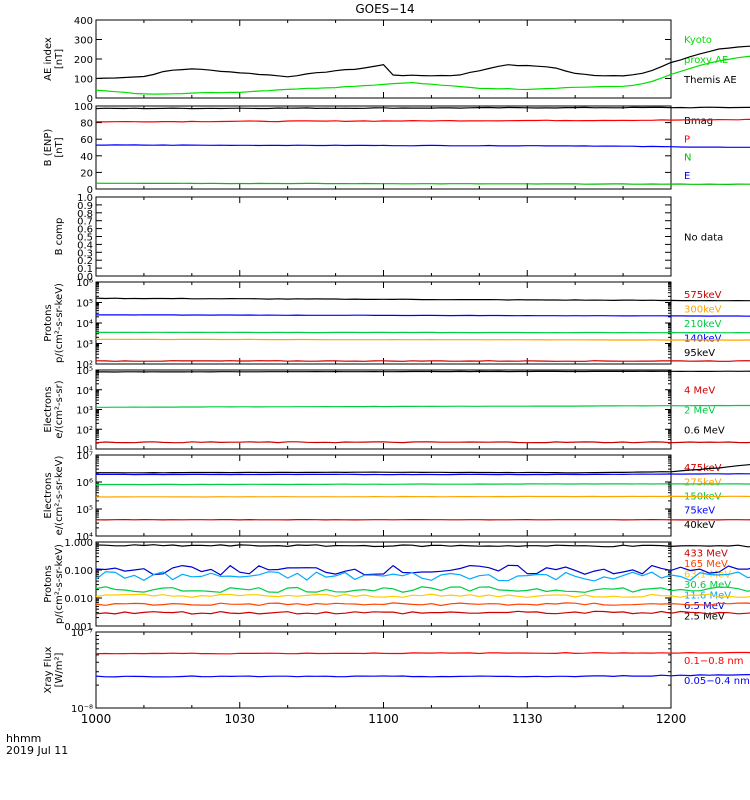  Describe the element at coordinates (687, 176) in the screenshot. I see `legend-entry: E` at that location.